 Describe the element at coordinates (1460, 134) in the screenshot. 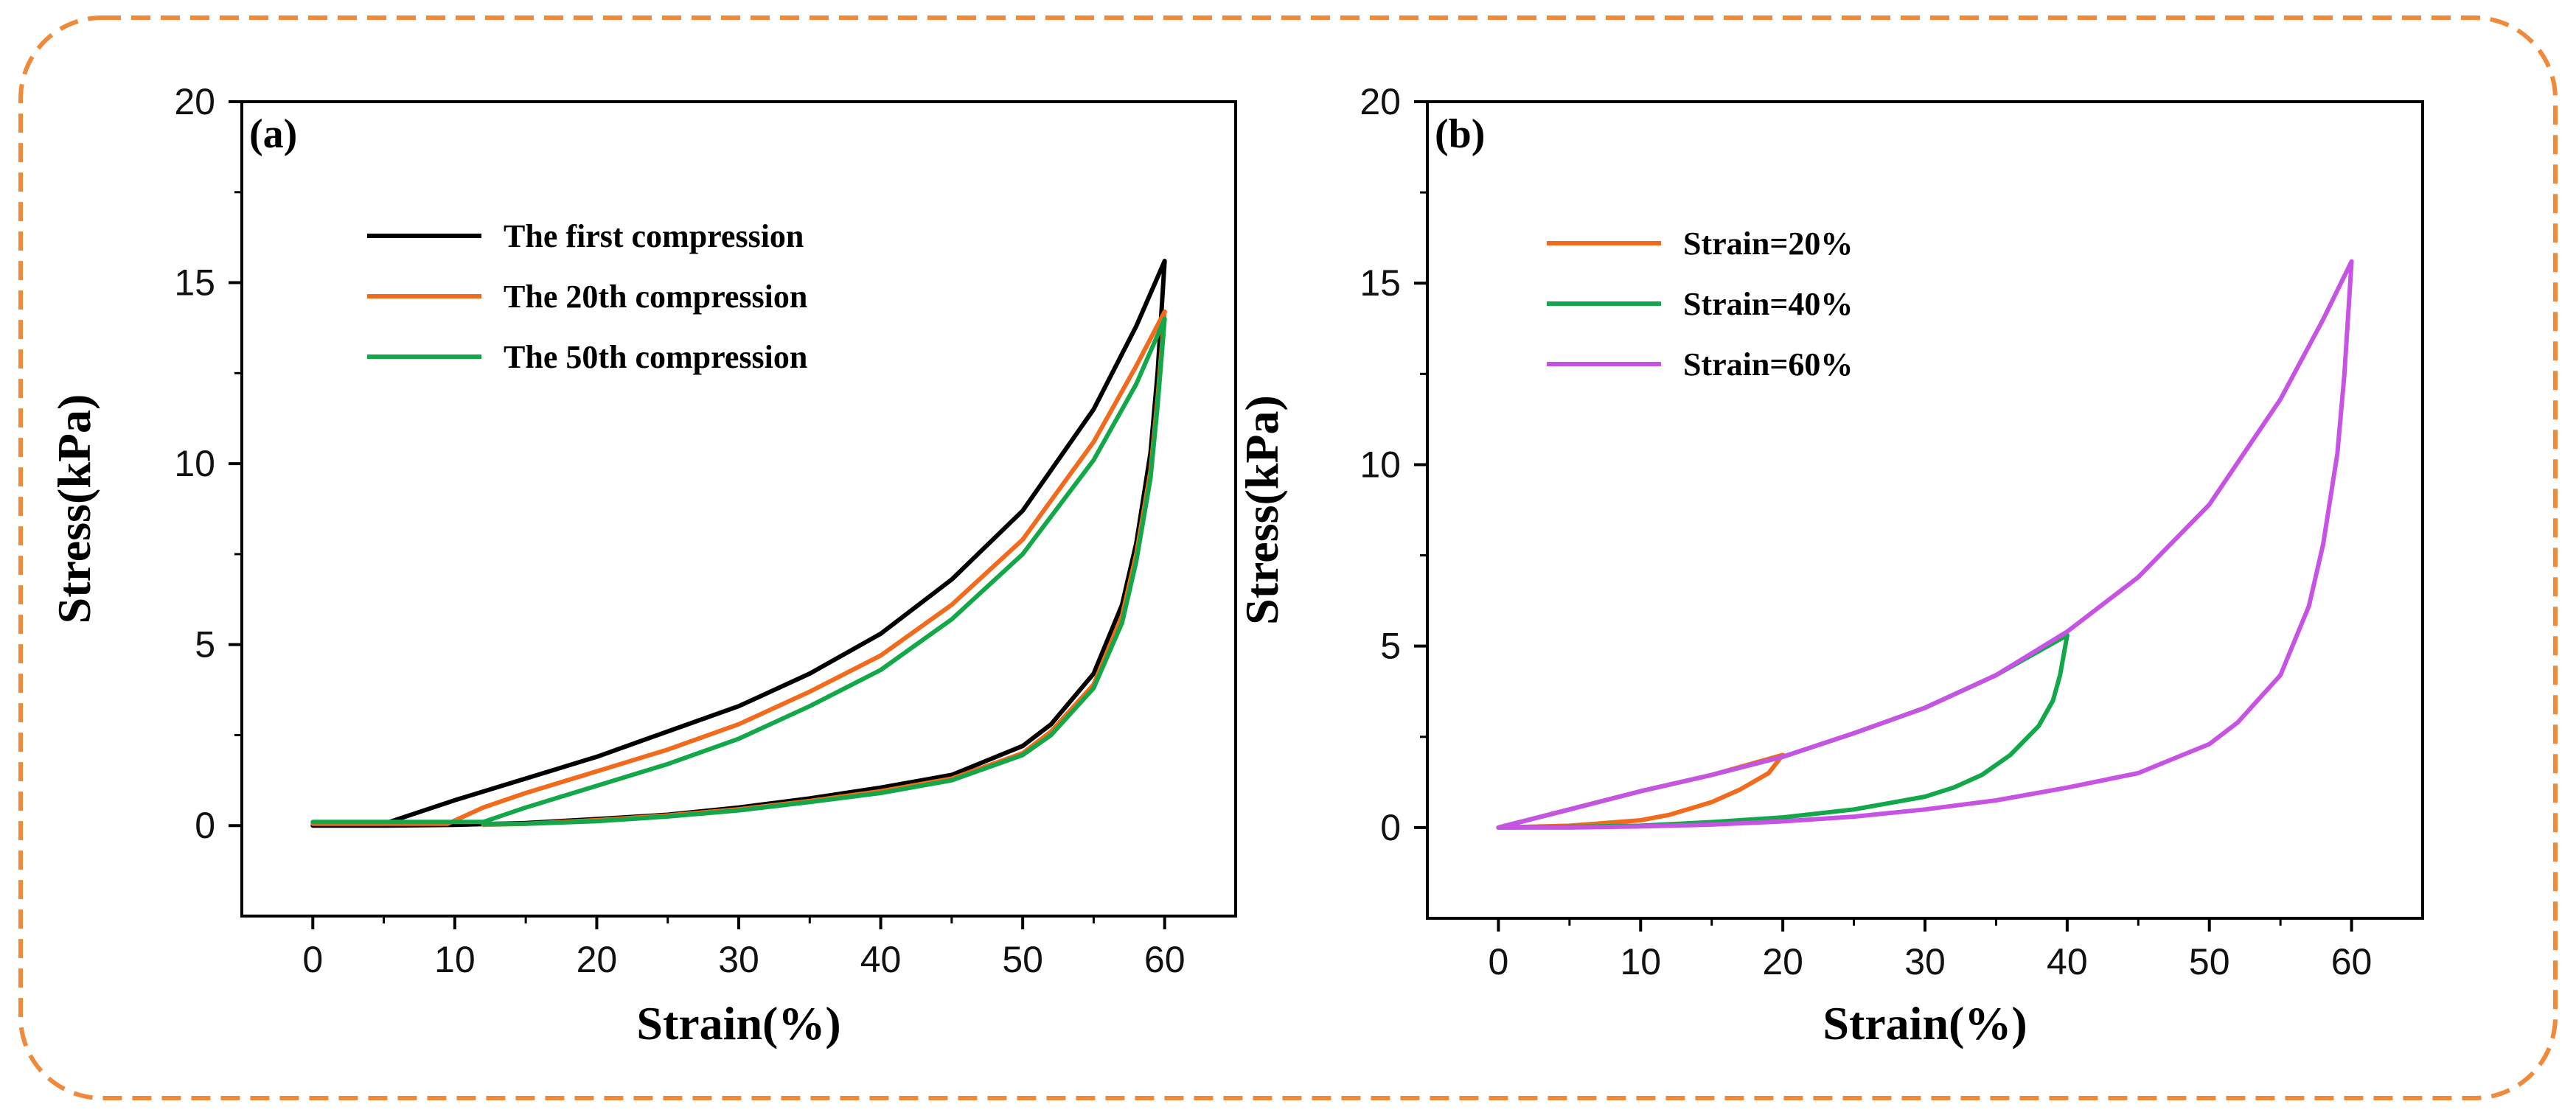

I see `panel-label: (b)` at that location.